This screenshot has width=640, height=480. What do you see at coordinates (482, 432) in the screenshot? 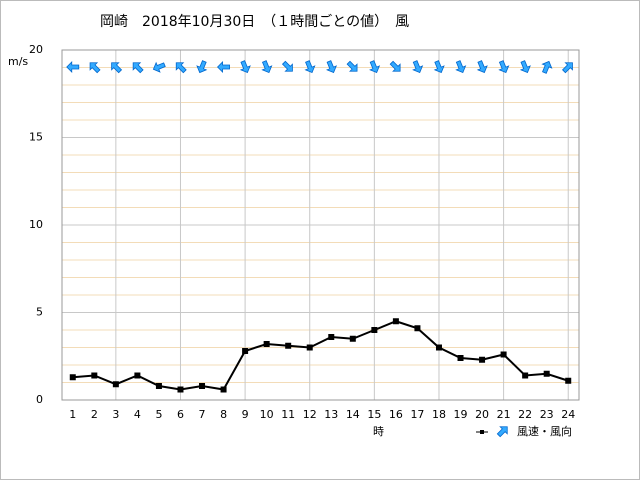
I see `legend-marker` at bounding box center [482, 432].